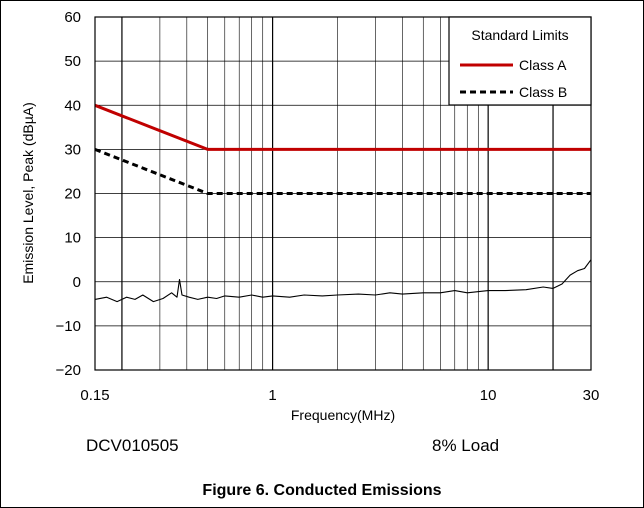 The width and height of the screenshot is (644, 508). Describe the element at coordinates (28, 193) in the screenshot. I see `y-axis-label: Emission Level, Peak (dBµA)` at that location.